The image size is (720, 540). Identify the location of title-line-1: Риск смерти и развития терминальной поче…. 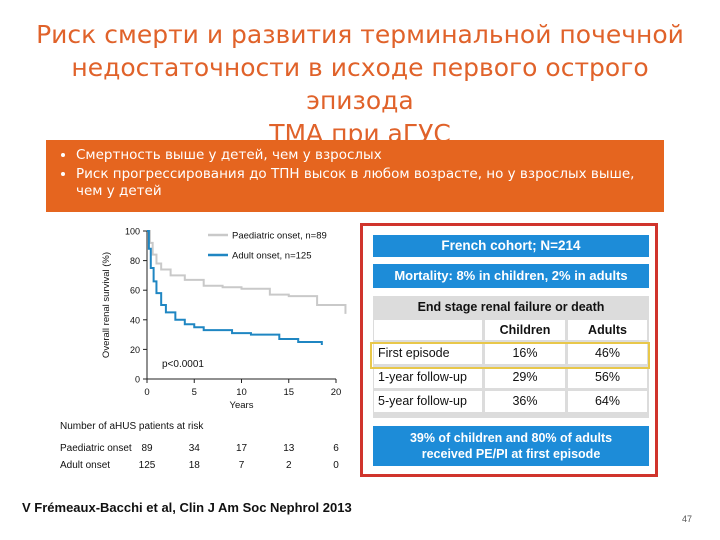
(360, 34).